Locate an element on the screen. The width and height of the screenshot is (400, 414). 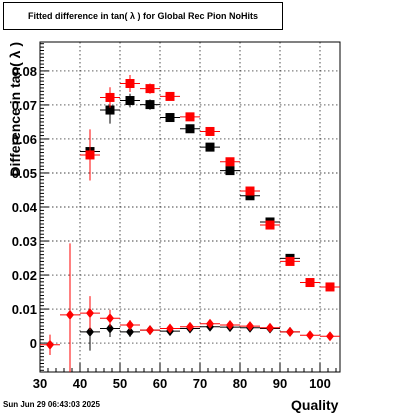
y-tick-label: 0 is located at coordinates (33, 343).